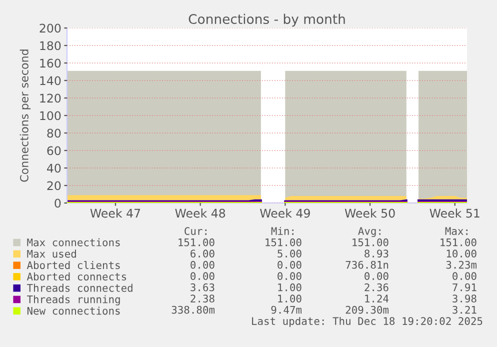 Image resolution: width=497 pixels, height=347 pixels. I want to click on x-tick-label: Week 51, so click(455, 213).